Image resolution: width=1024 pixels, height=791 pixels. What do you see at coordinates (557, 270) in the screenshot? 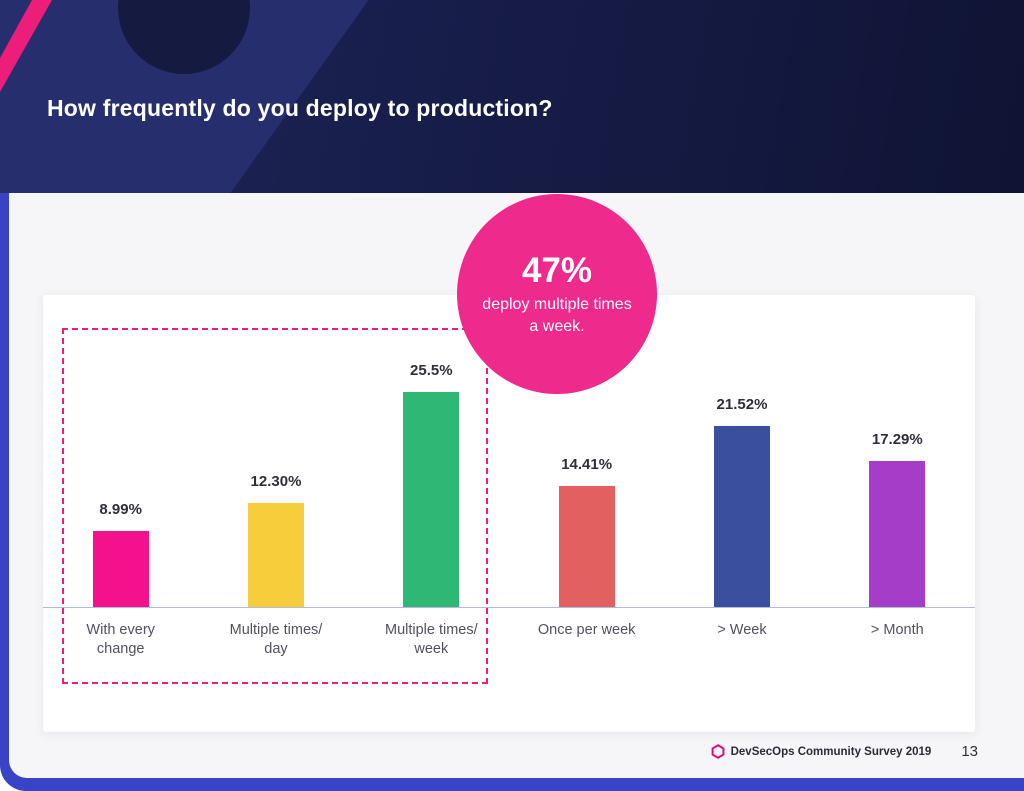
I see `callout-value: 47%` at bounding box center [557, 270].